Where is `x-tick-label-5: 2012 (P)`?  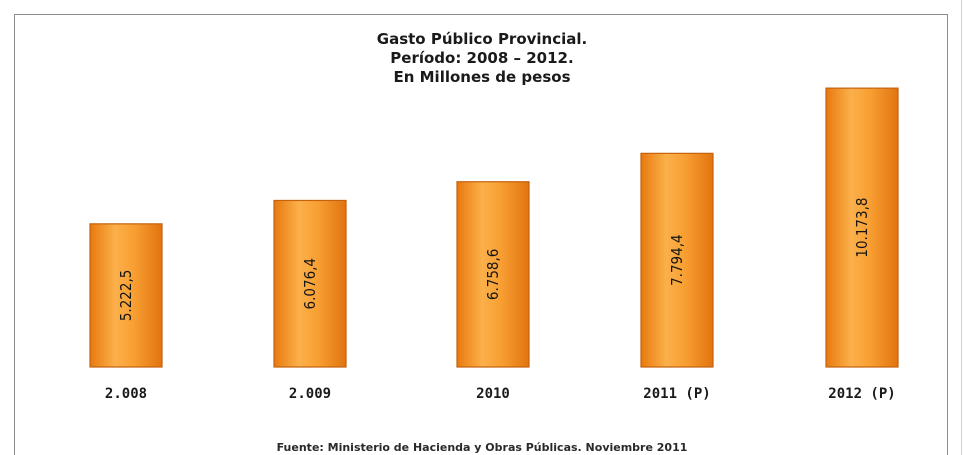
x-tick-label-5: 2012 (P) is located at coordinates (861, 394).